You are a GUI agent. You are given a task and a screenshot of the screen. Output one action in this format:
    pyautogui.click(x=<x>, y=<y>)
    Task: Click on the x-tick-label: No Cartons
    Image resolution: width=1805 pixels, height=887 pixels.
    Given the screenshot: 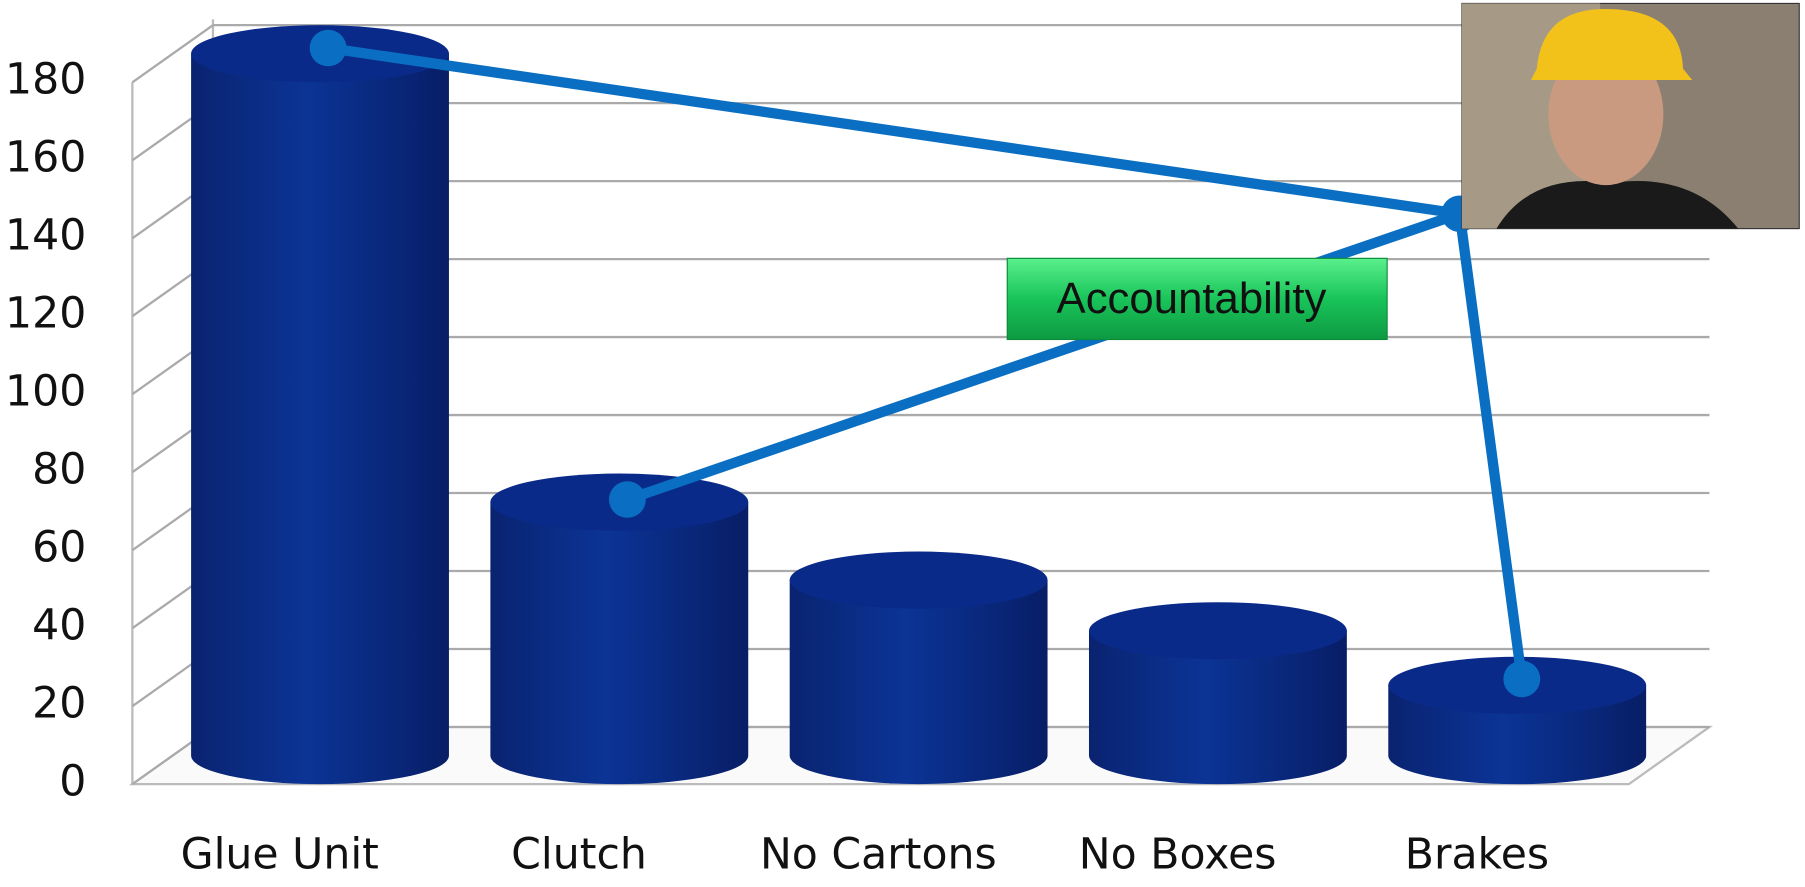 What is the action you would take?
    pyautogui.click(x=878, y=855)
    